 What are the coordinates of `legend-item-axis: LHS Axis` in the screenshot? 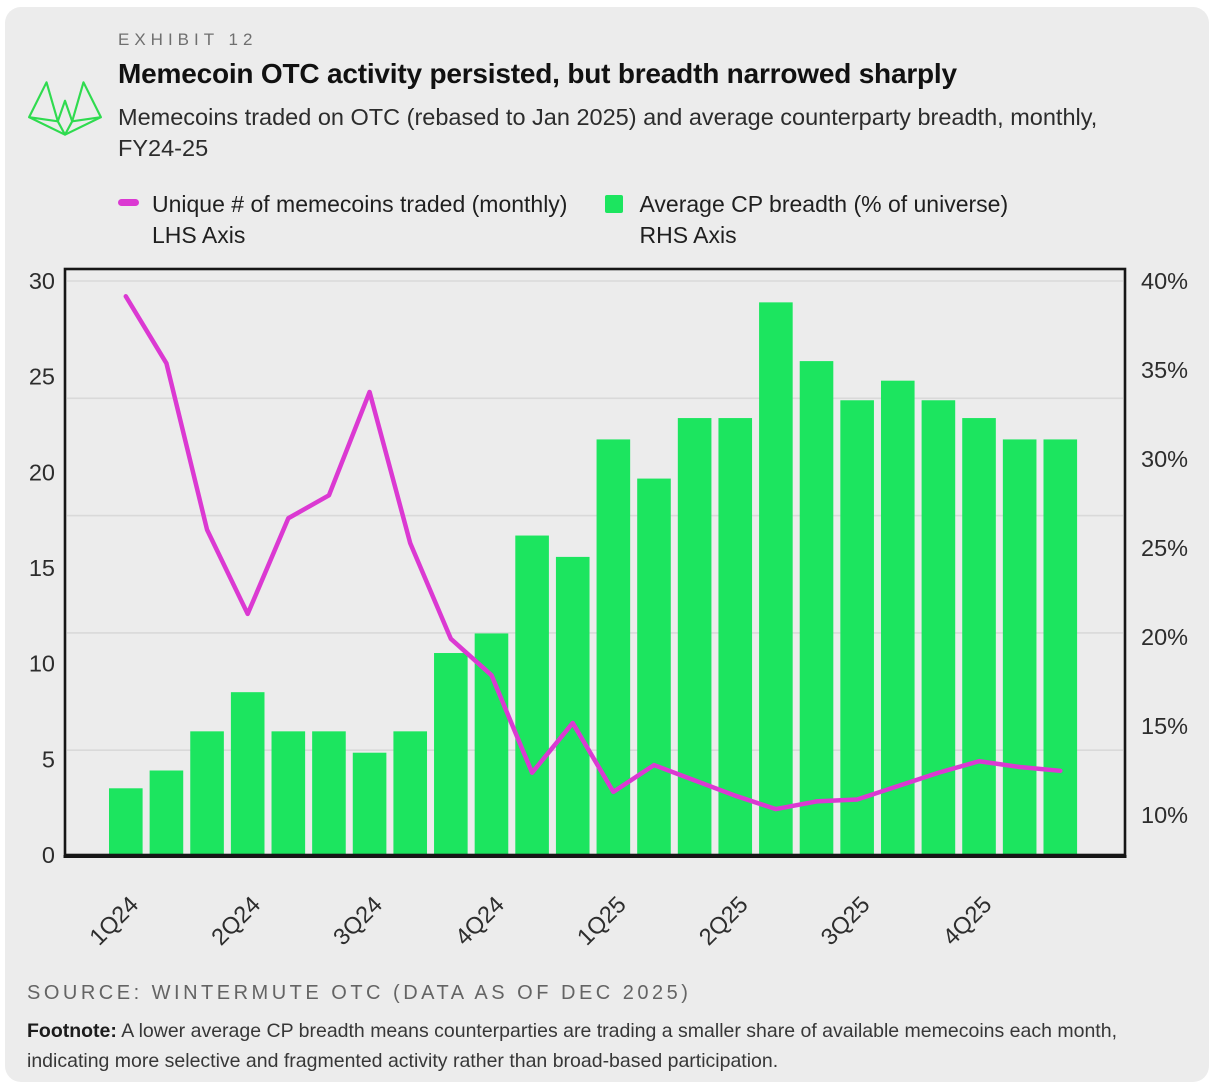 It's located at (199, 235).